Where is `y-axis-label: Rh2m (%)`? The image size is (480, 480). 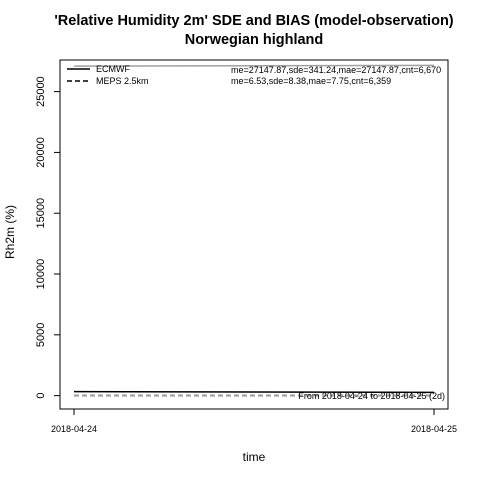
y-axis-label: Rh2m (%) is located at coordinates (10, 232).